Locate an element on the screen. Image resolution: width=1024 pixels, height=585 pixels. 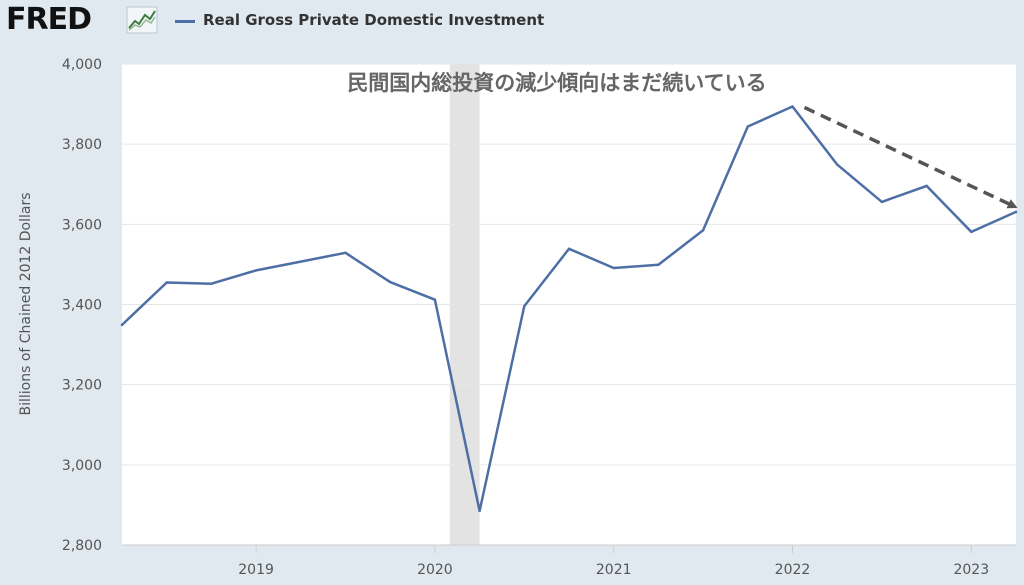
y-tick-label: 3,200 is located at coordinates (82, 386).